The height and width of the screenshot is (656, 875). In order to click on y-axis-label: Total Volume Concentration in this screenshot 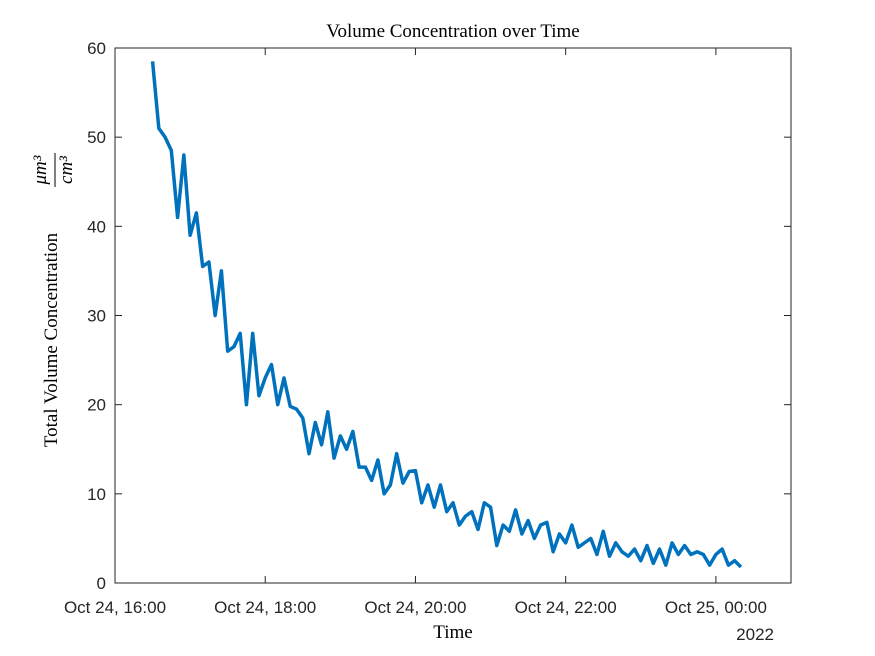, I will do `click(51, 339)`.